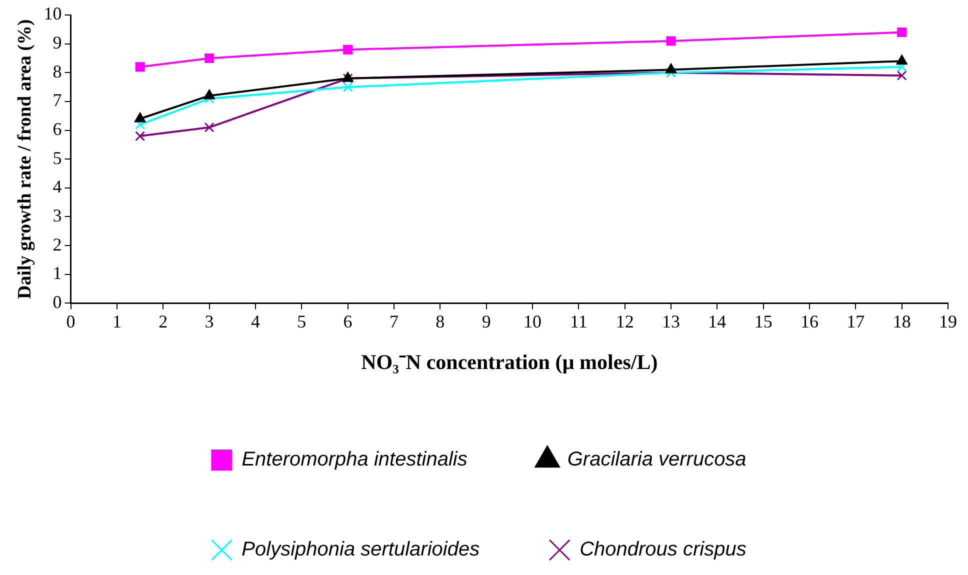 This screenshot has height=575, width=968. Describe the element at coordinates (948, 322) in the screenshot. I see `x-tick-label: 19` at that location.